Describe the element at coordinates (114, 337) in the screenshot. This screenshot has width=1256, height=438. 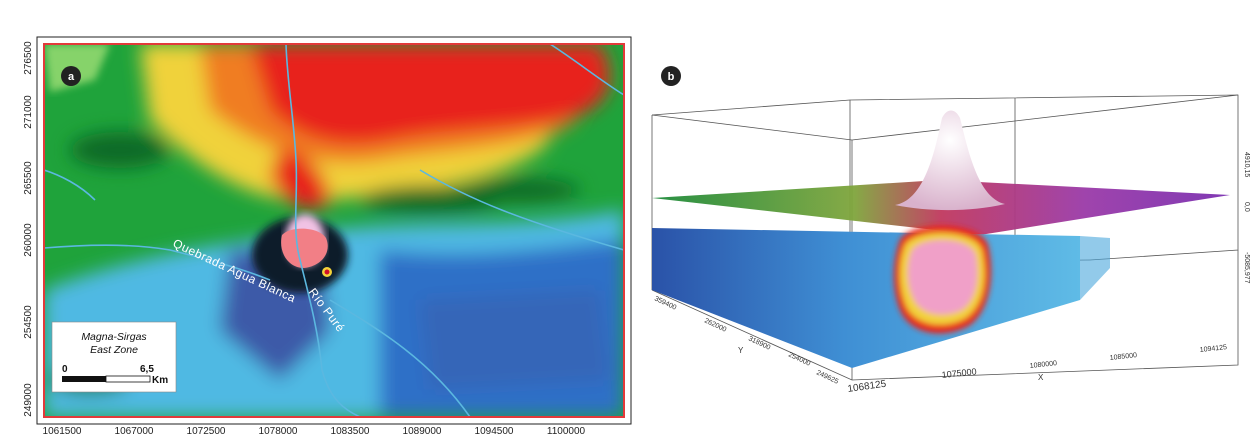
I see `scale-title-line1: Magna-Sirgas` at that location.